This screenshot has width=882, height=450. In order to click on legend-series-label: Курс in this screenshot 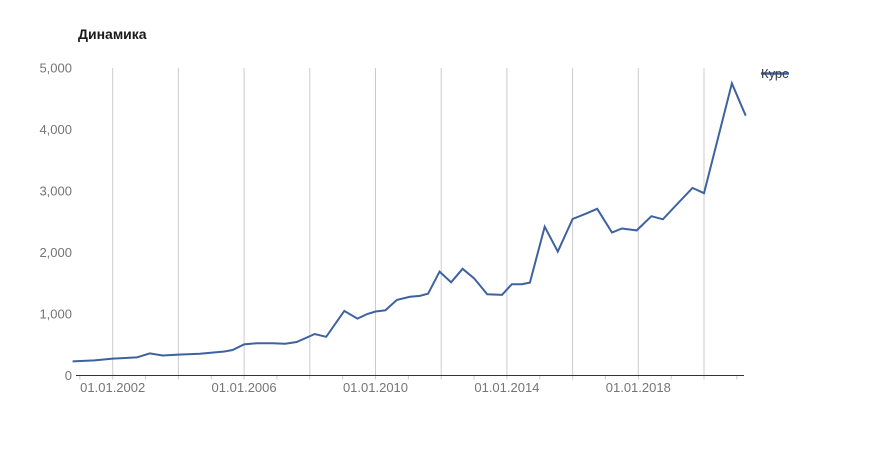, I will do `click(775, 73)`.